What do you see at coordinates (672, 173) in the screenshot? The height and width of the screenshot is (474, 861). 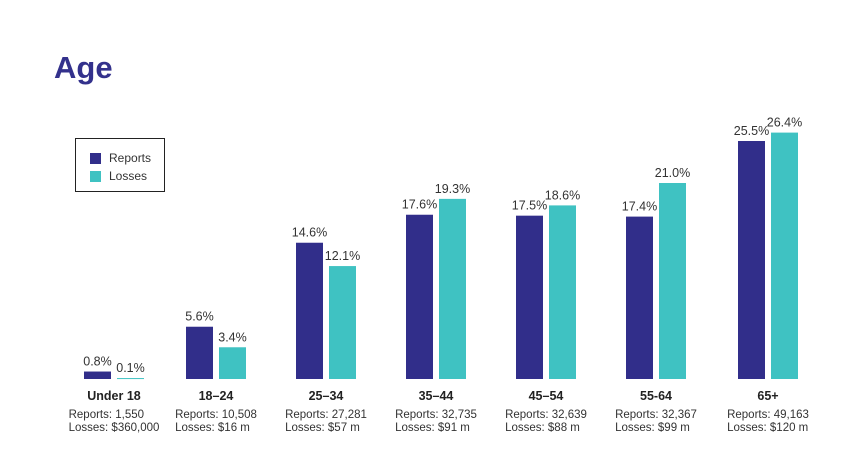 I see `value-label-losses-5: 21.0%` at bounding box center [672, 173].